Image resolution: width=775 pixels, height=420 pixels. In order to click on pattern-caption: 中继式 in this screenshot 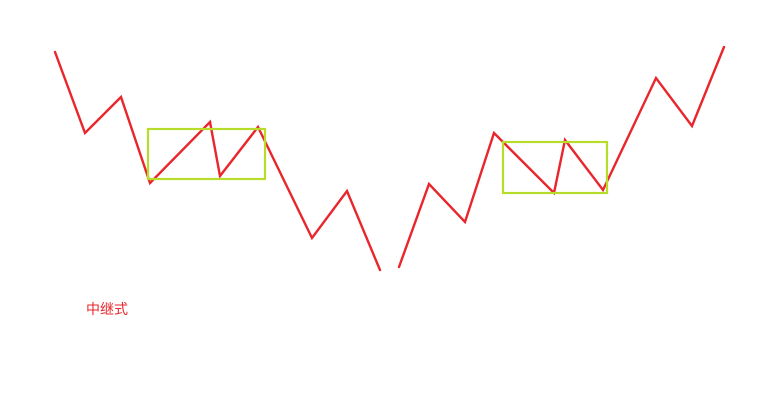, I will do `click(107, 310)`.